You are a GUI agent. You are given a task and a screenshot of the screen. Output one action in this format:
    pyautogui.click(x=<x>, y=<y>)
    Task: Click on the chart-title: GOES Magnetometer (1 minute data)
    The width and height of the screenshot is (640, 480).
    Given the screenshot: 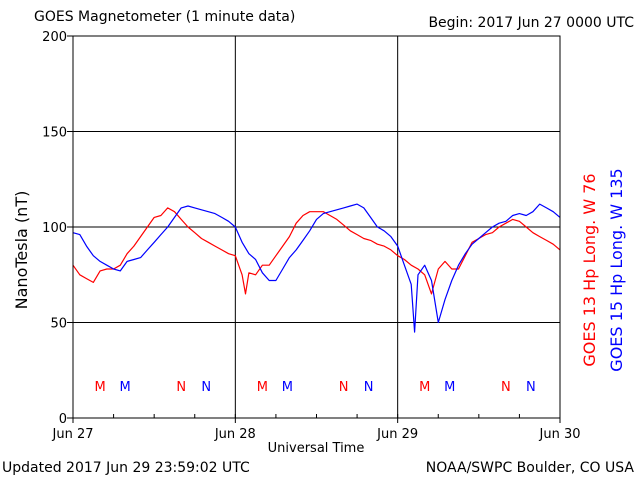 What is the action you would take?
    pyautogui.click(x=165, y=17)
    